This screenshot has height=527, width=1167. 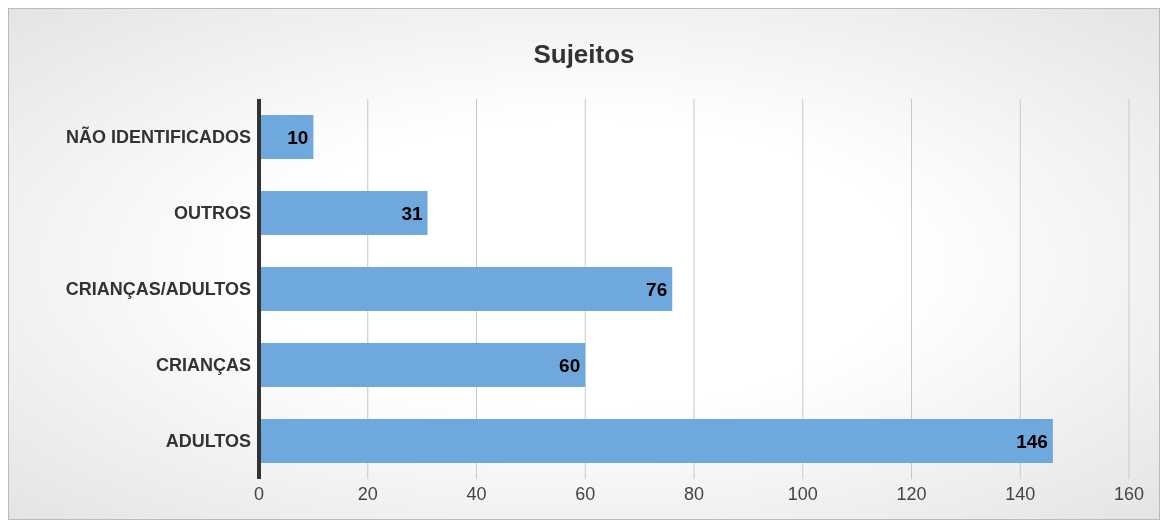 What do you see at coordinates (694, 493) in the screenshot?
I see `x-tick-label: 80` at bounding box center [694, 493].